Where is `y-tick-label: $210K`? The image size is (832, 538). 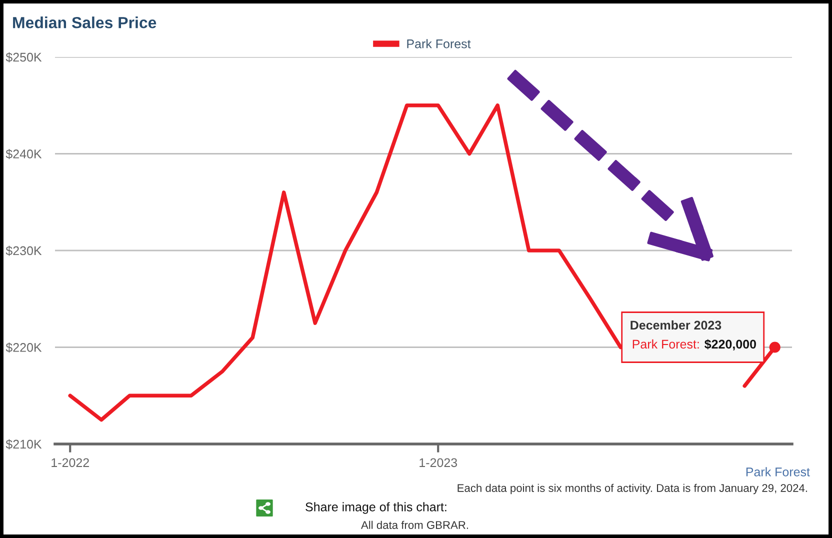
y-tick-label: $210K is located at coordinates (24, 444).